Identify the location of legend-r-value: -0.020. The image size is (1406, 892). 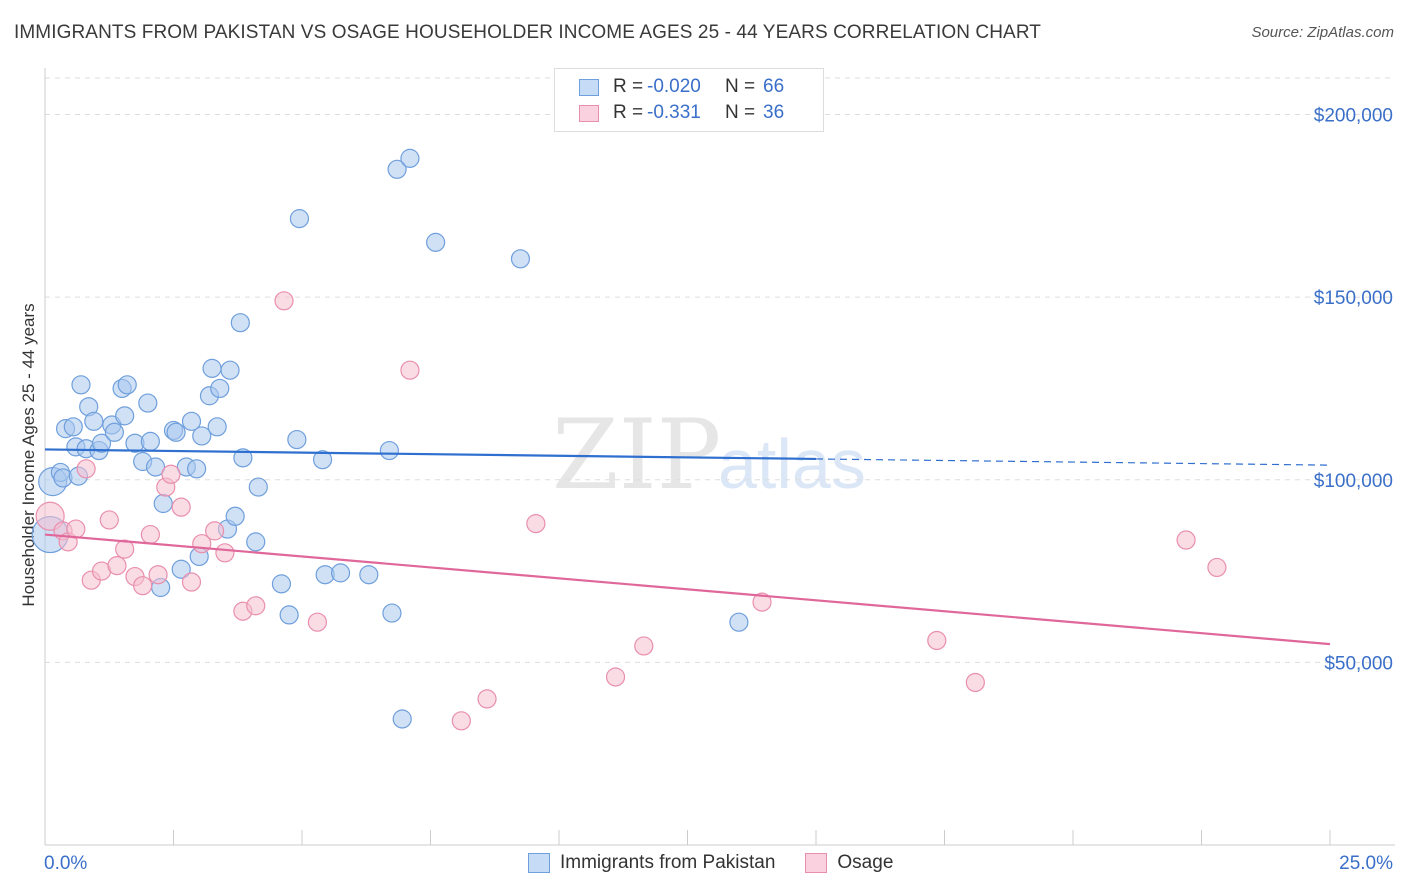
(674, 86).